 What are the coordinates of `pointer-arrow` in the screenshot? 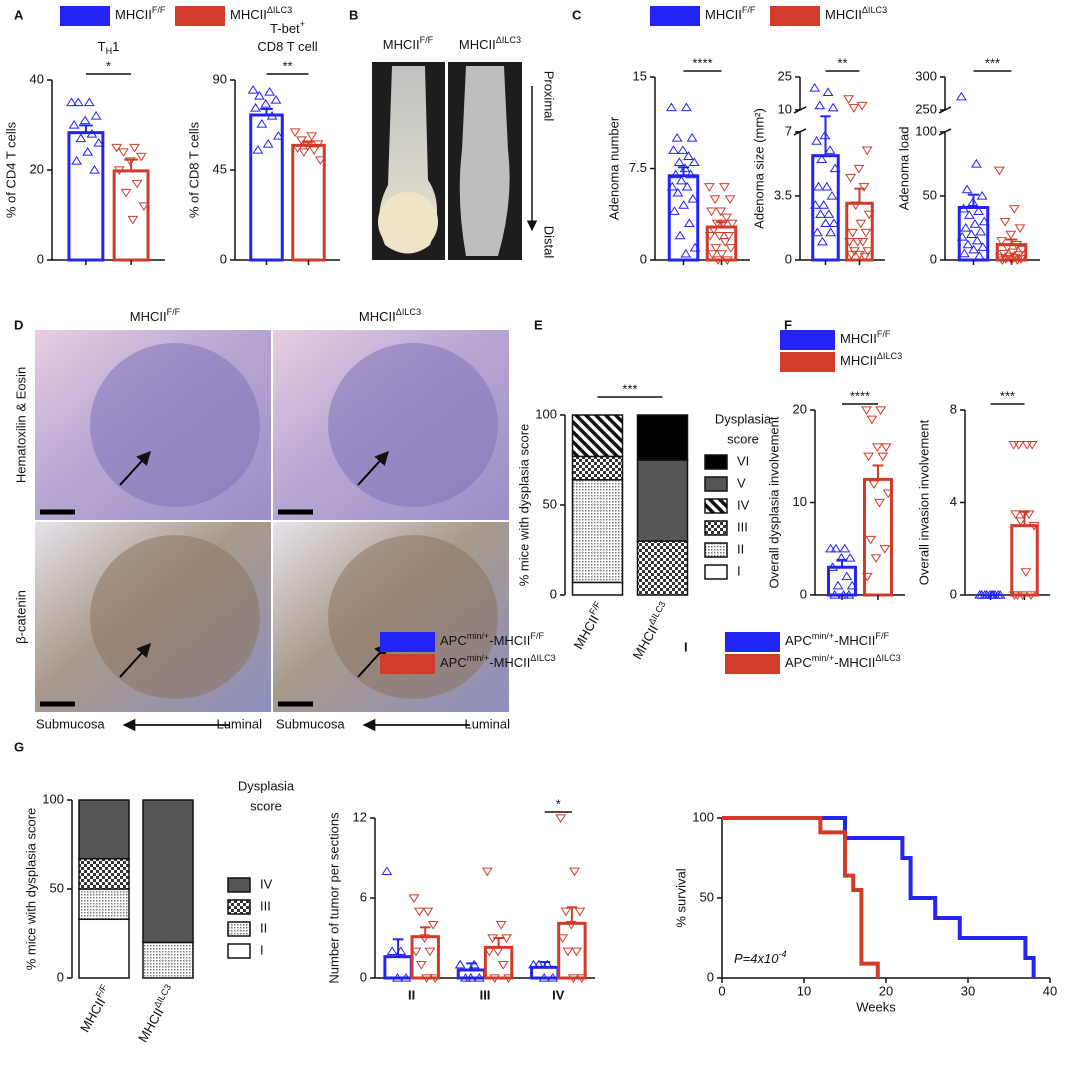 It's located at (135, 468).